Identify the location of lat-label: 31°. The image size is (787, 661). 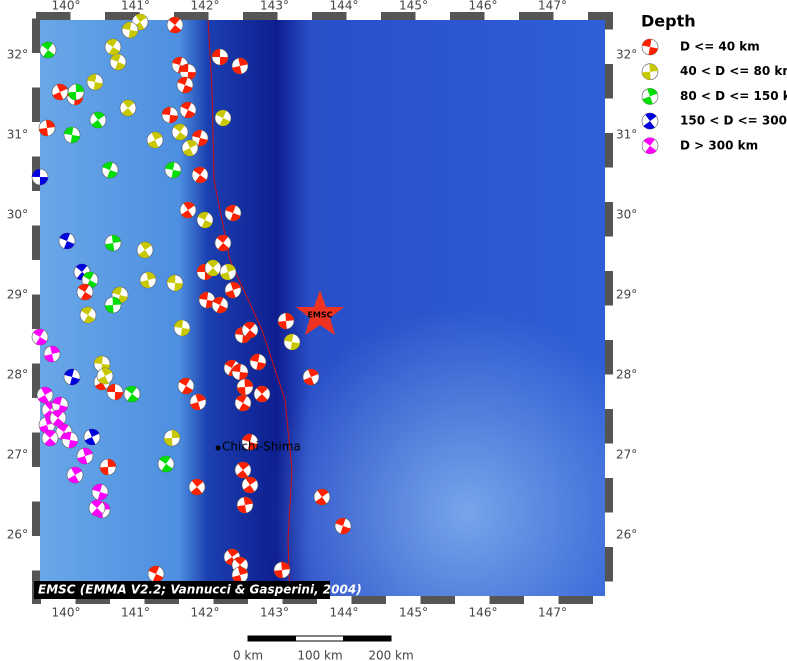
(17, 135).